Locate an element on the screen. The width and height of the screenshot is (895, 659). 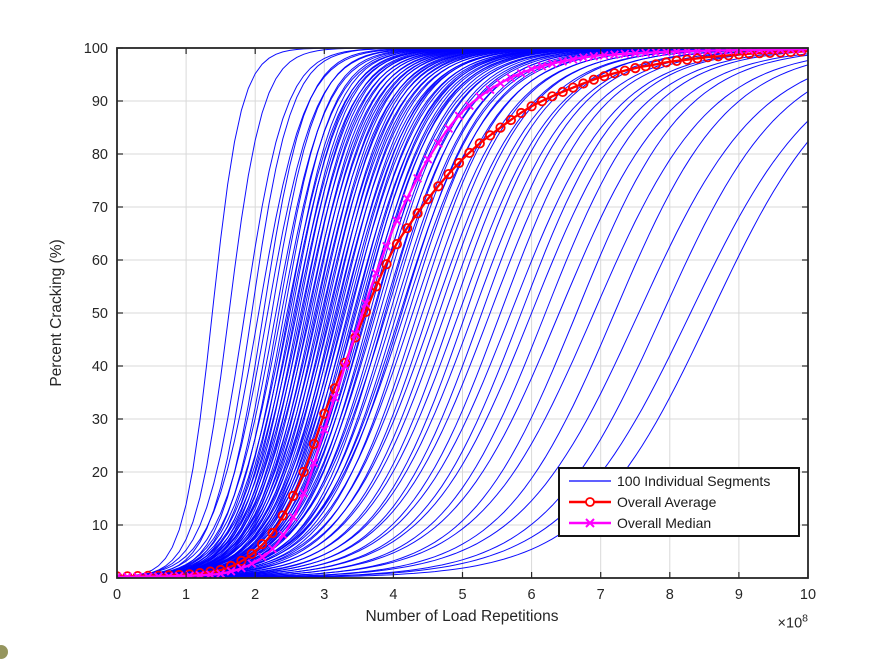
blue-line-sample-icon is located at coordinates (590, 481).